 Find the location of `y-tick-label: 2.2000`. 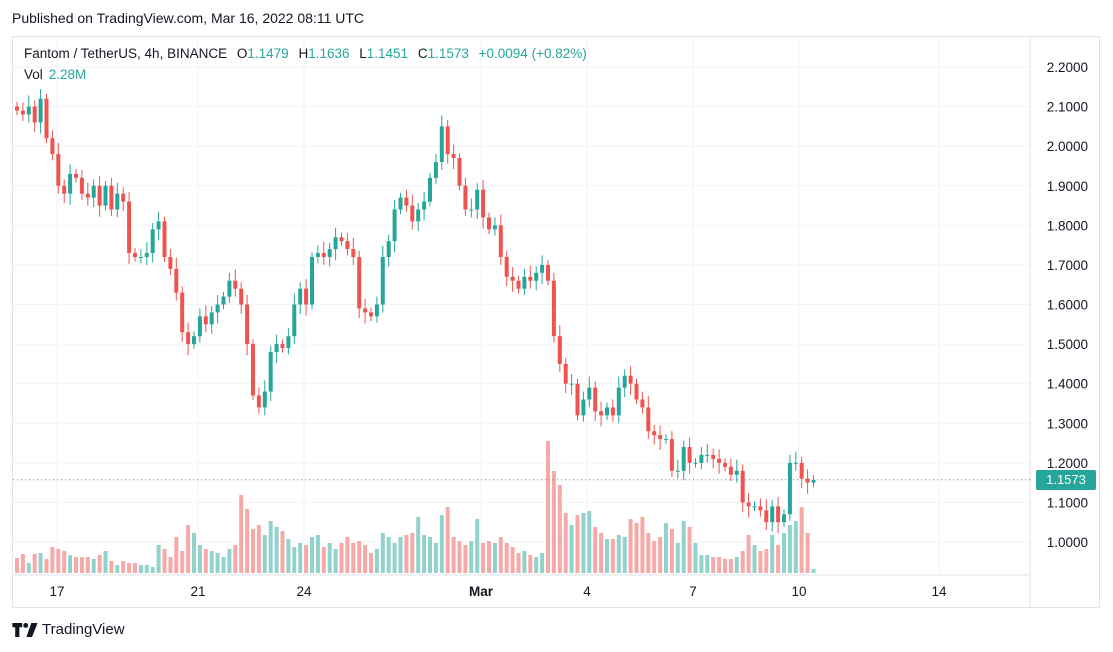

y-tick-label: 2.2000 is located at coordinates (1067, 67).